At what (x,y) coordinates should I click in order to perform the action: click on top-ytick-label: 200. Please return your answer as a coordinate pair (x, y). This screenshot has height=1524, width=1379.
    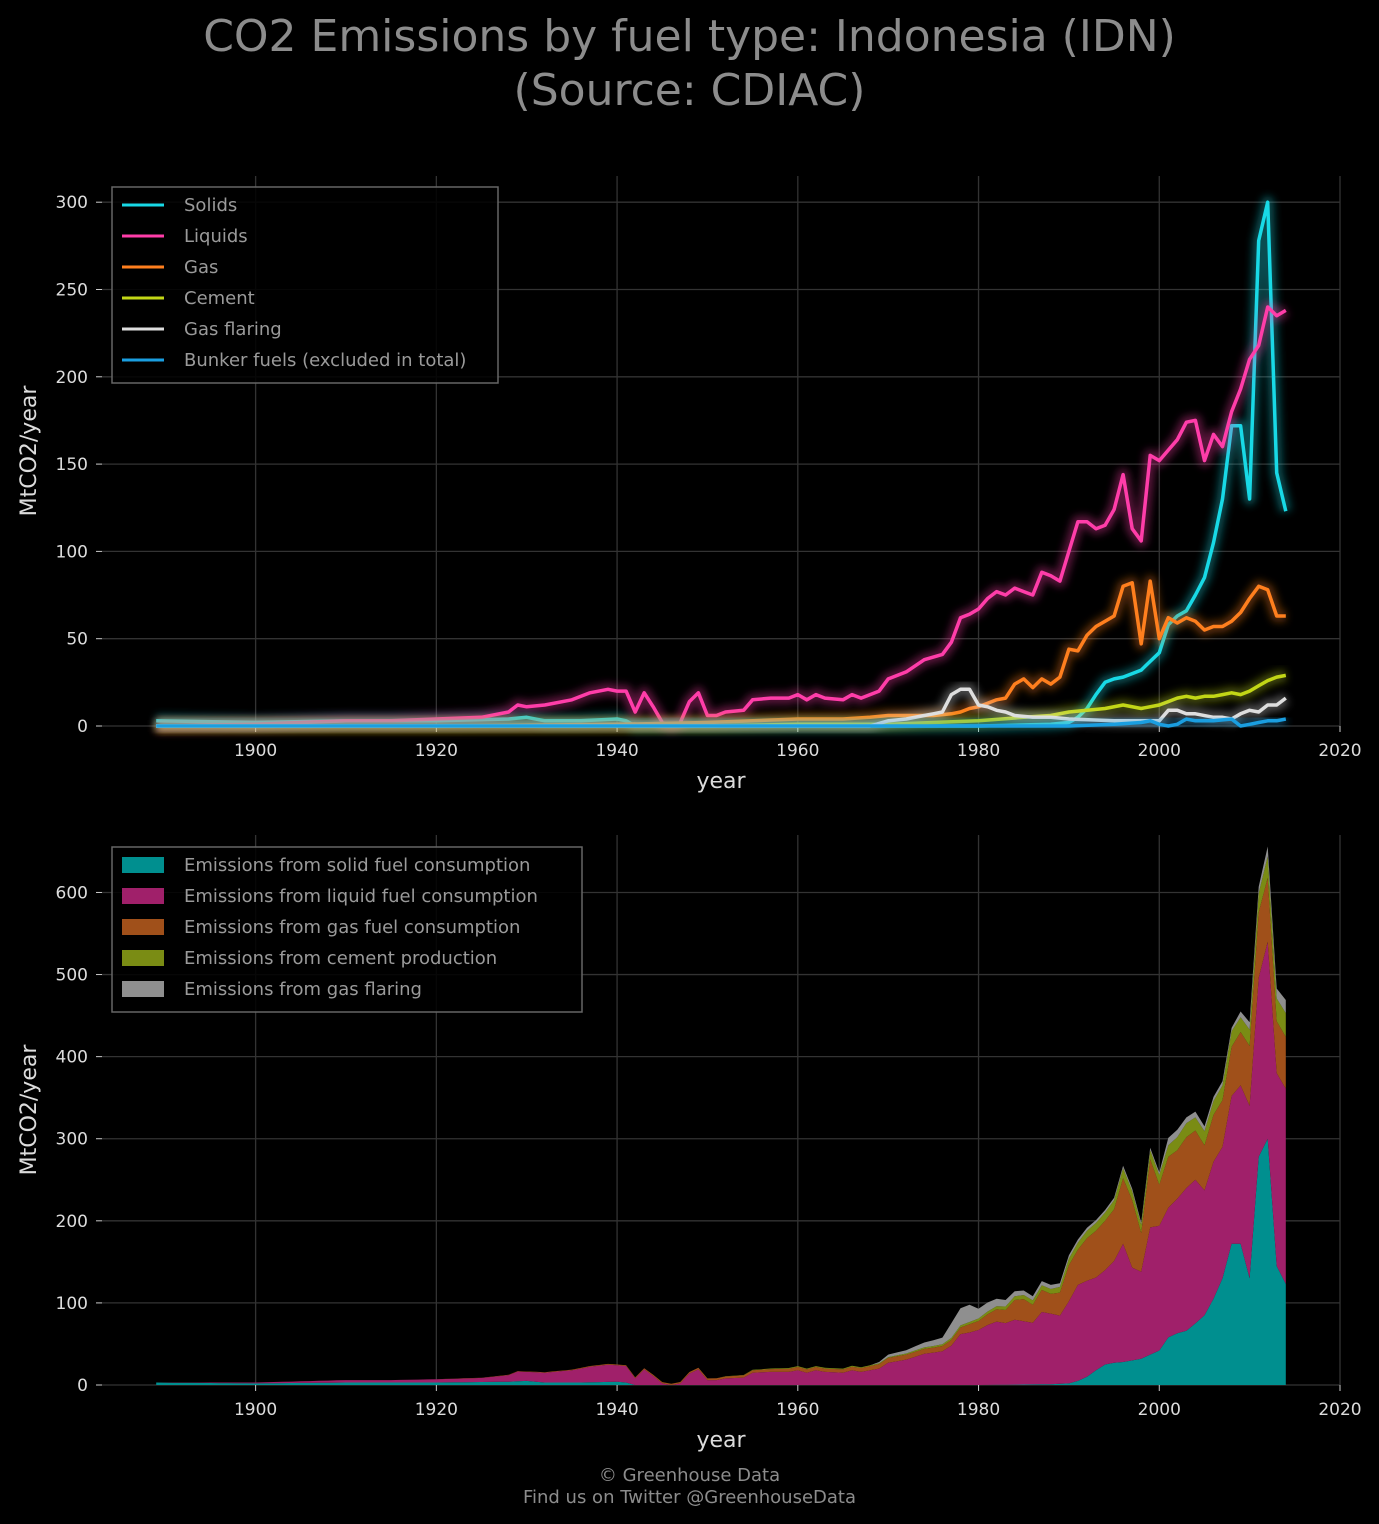
    Looking at the image, I should click on (72, 378).